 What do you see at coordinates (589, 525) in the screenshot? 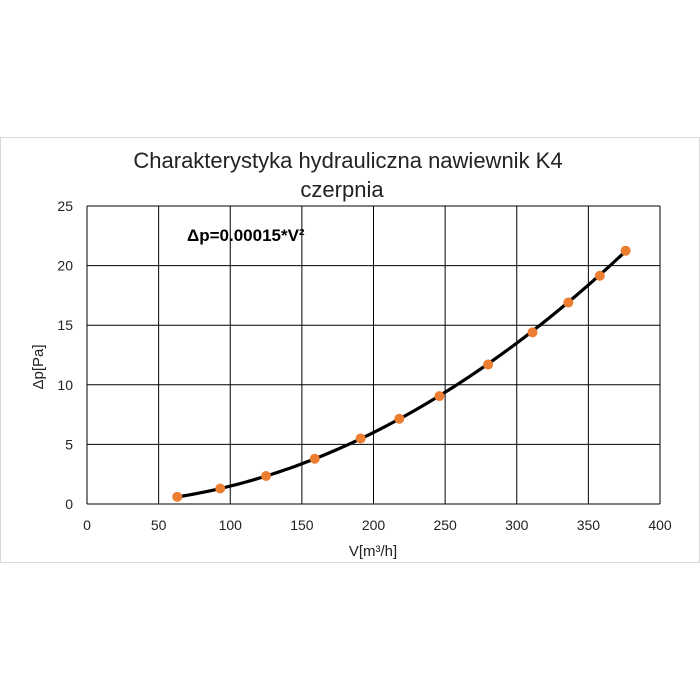
I see `x-tick-label: 350` at bounding box center [589, 525].